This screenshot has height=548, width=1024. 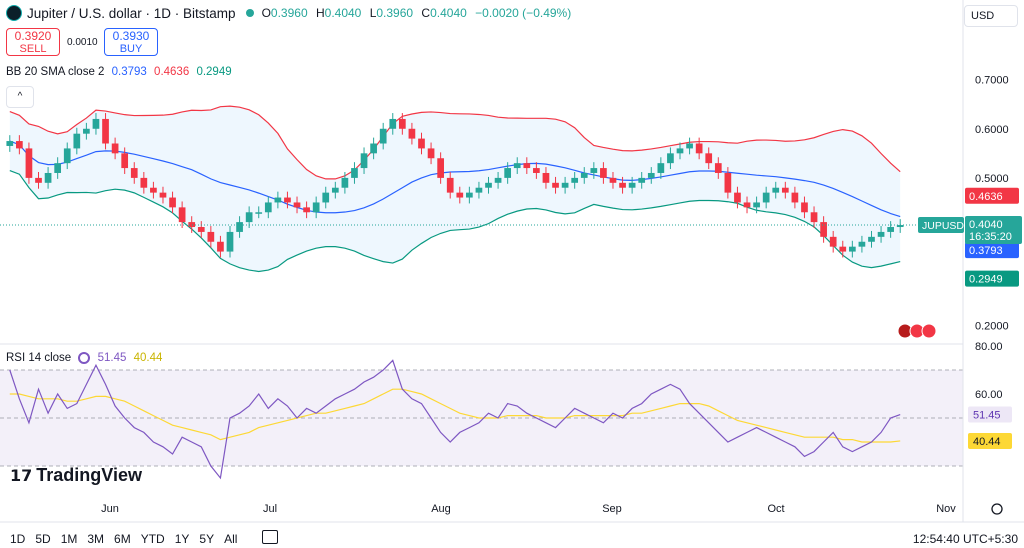 I want to click on time-tick-label: Jul, so click(x=270, y=509).